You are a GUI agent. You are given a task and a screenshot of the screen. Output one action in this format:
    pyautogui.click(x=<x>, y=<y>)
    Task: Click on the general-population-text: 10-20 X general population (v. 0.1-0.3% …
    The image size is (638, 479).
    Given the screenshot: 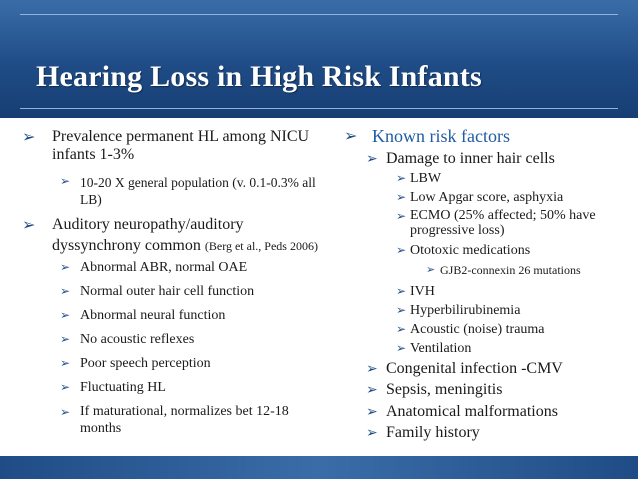 What is the action you would take?
    pyautogui.click(x=198, y=191)
    